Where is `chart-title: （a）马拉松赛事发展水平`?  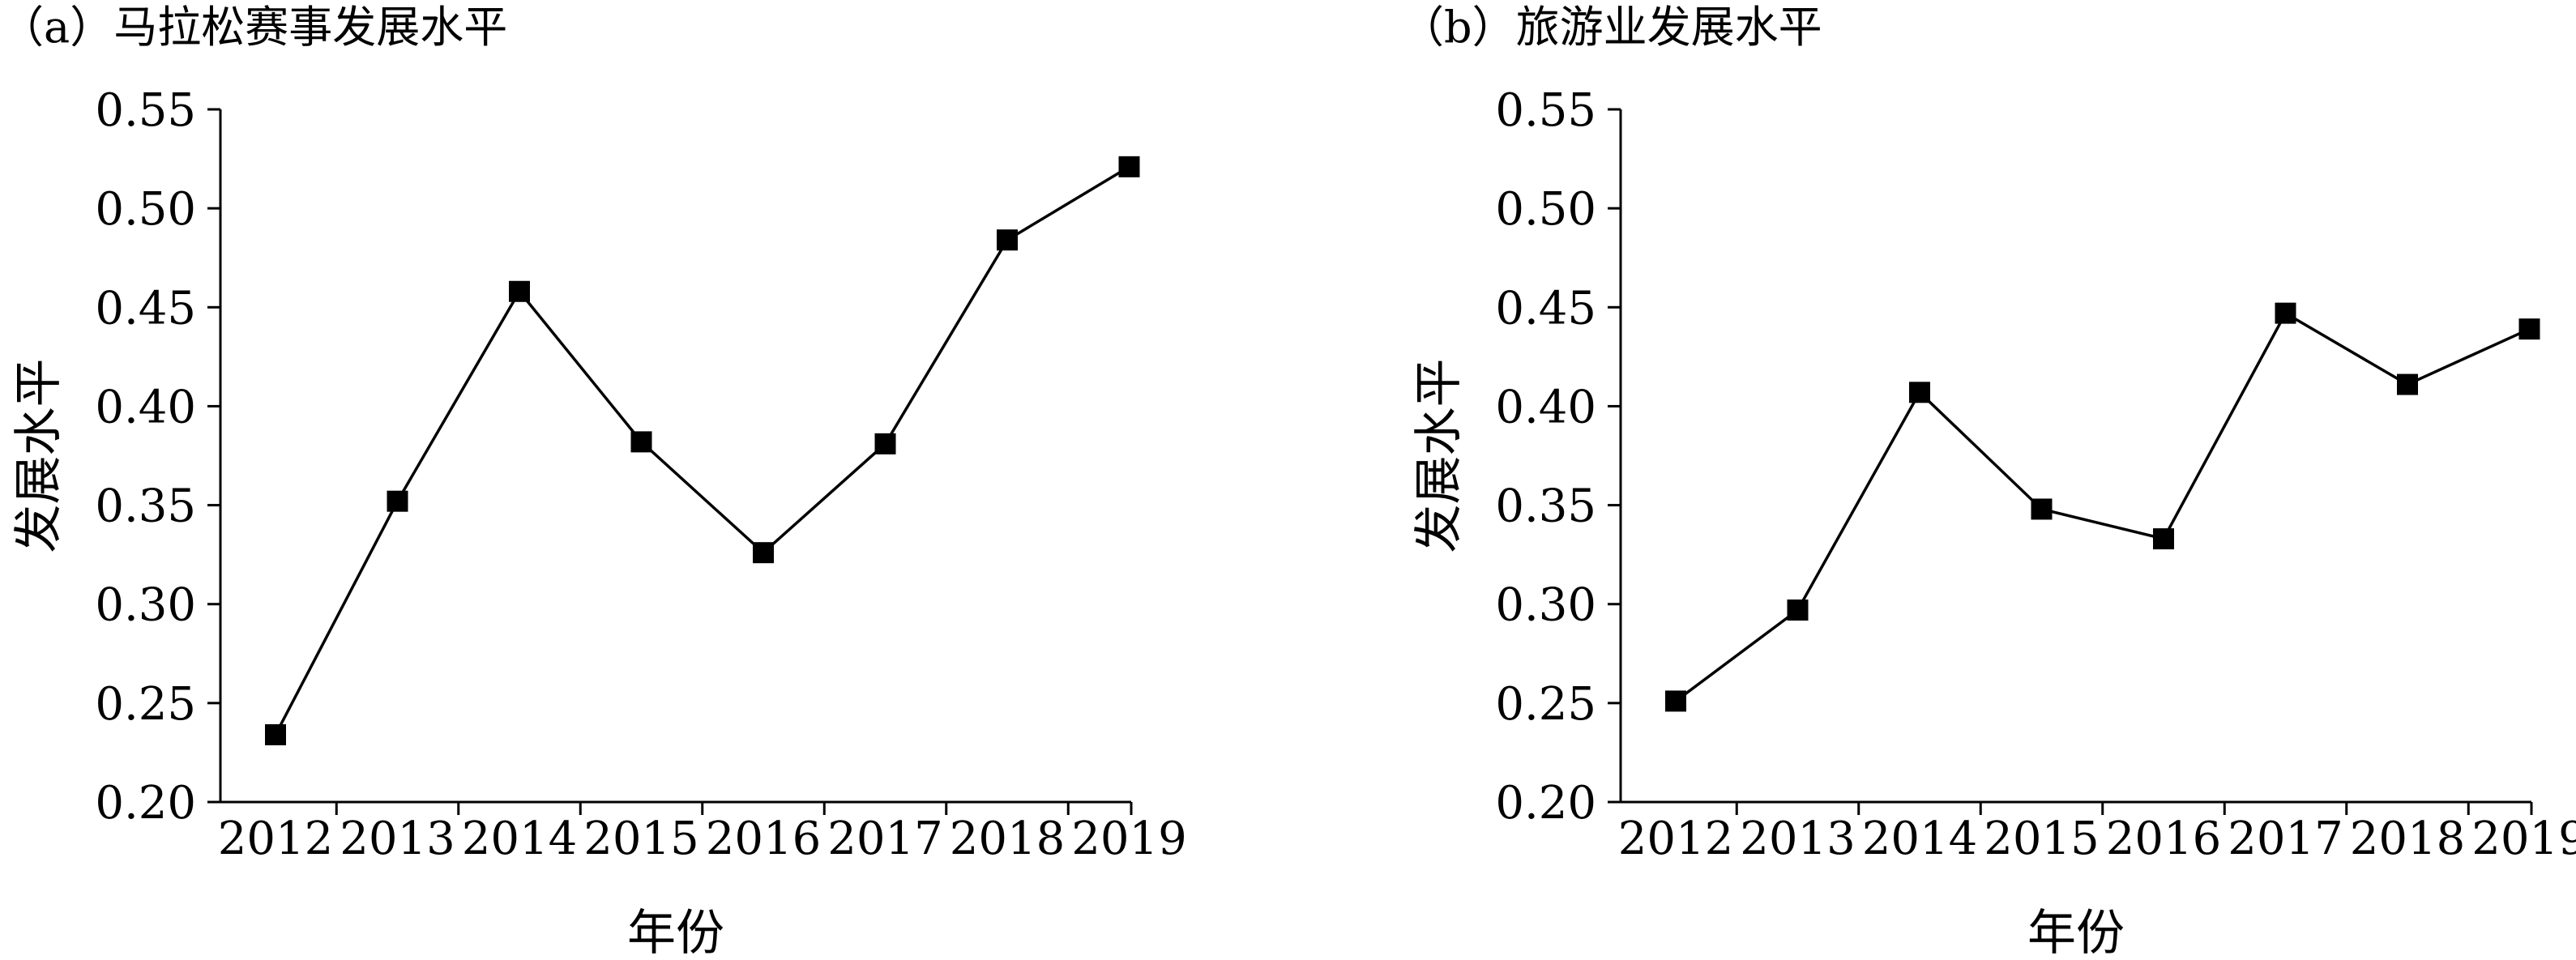
chart-title: （a）马拉松赛事发展水平 is located at coordinates (253, 27).